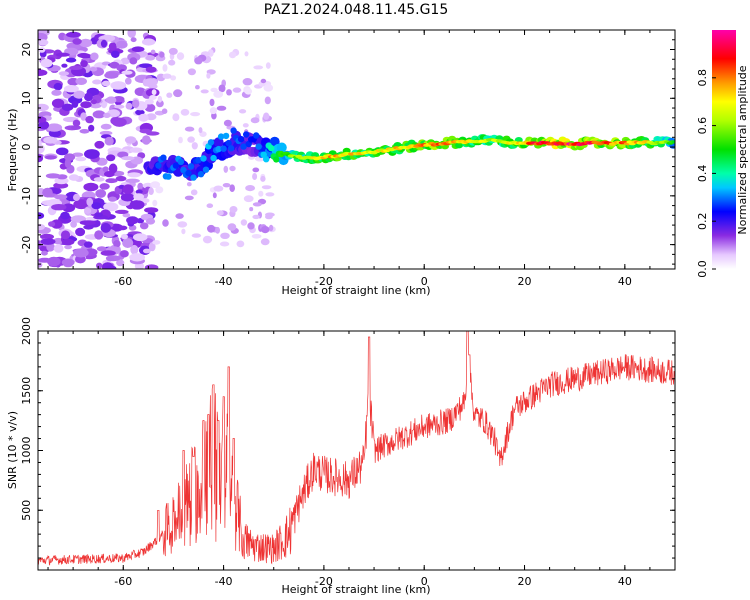 This screenshot has width=750, height=600. What do you see at coordinates (724, 149) in the screenshot?
I see `colorbar-gradient` at bounding box center [724, 149].